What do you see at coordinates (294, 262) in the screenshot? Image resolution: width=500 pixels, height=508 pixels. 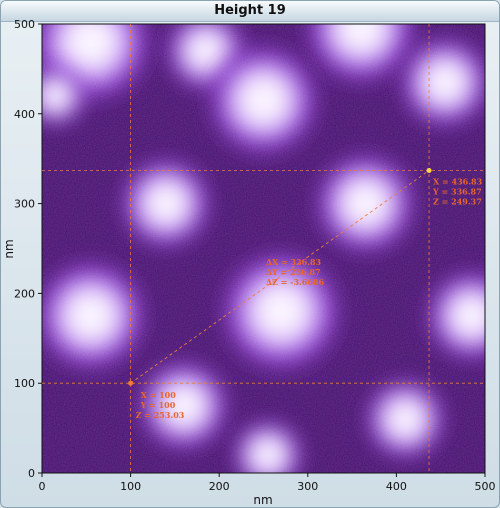 I see `delta-x-label: ΔX = 336.83` at bounding box center [294, 262].